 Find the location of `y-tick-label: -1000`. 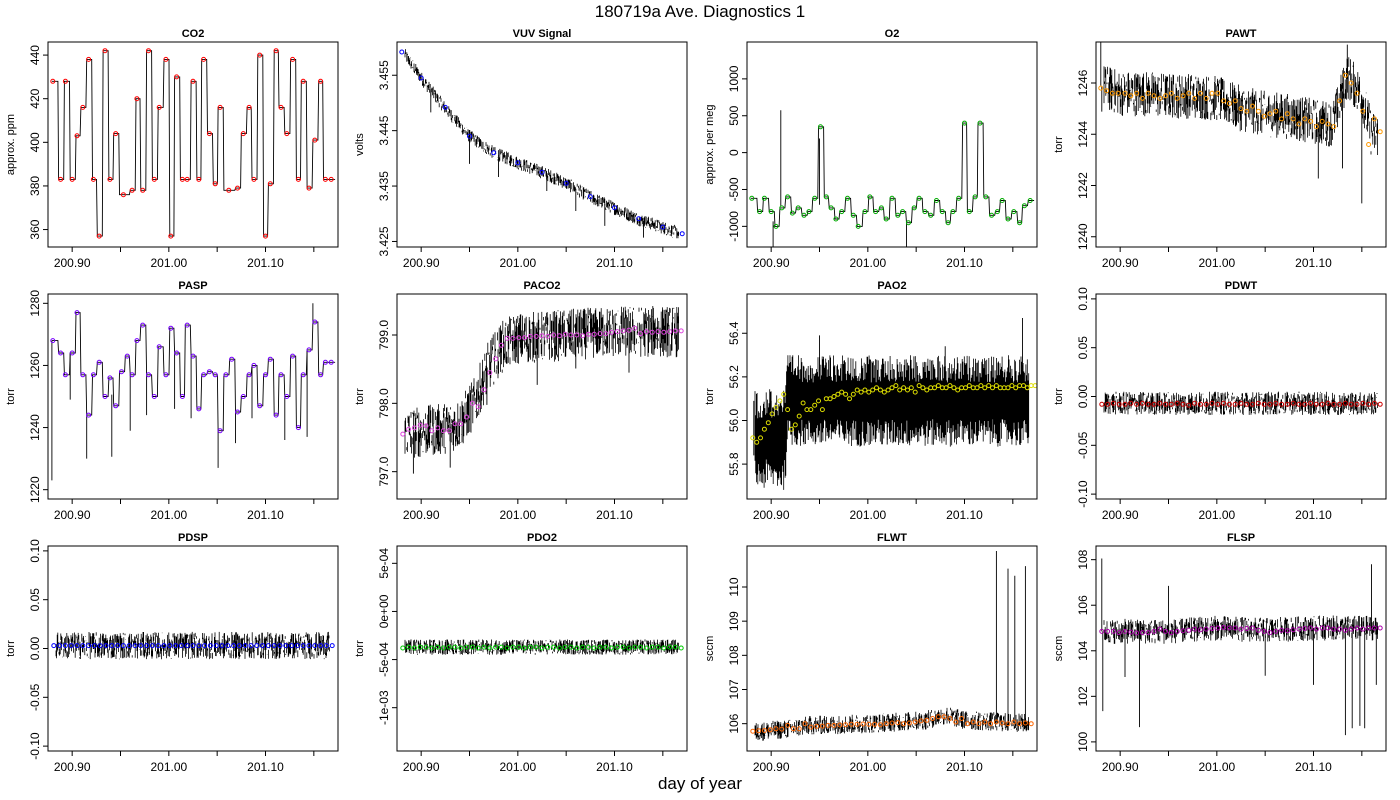

y-tick-label: -1000 is located at coordinates (734, 226).